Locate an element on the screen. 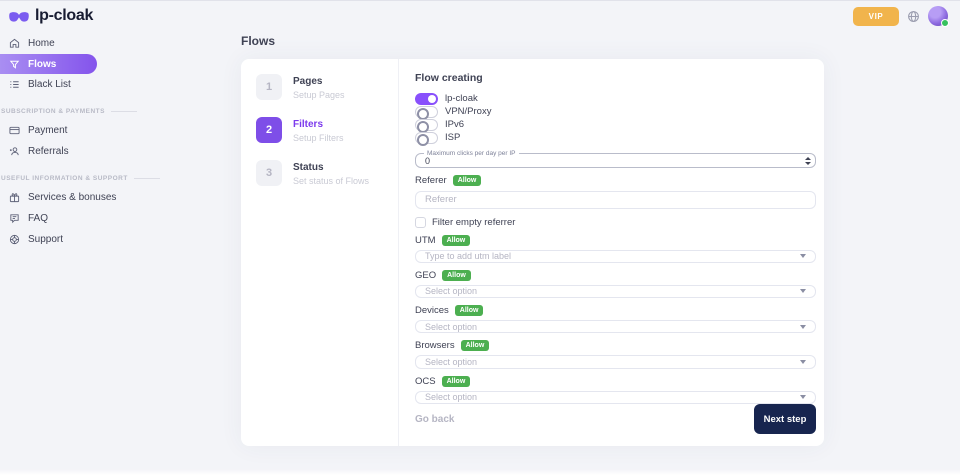 The width and height of the screenshot is (960, 475). mask-logo-icon is located at coordinates (19, 16).